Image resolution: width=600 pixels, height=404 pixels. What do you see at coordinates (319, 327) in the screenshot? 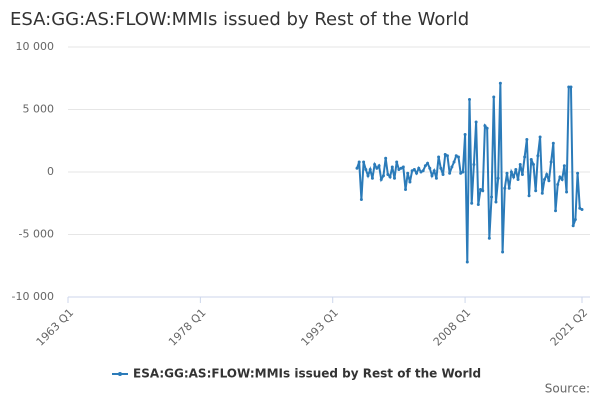
I see `x-tick-label: 1993 Q1` at bounding box center [319, 327].